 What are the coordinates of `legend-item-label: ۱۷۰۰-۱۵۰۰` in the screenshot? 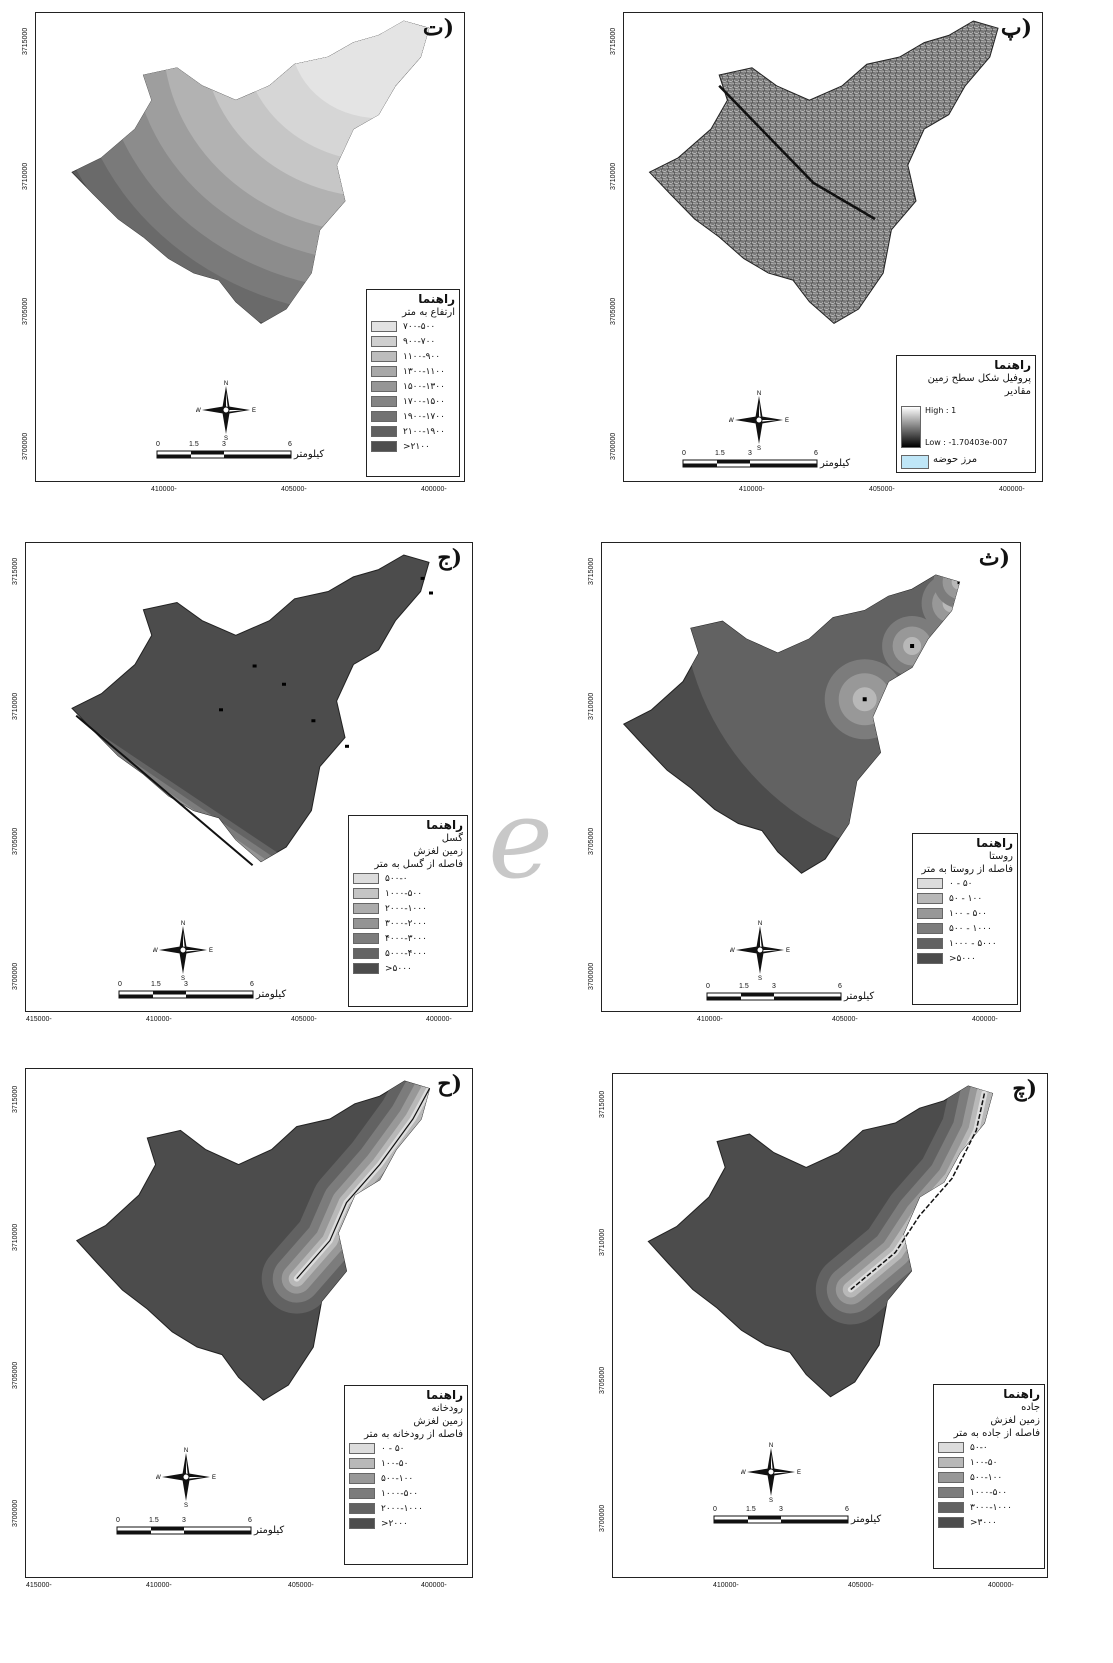 It's located at (424, 401).